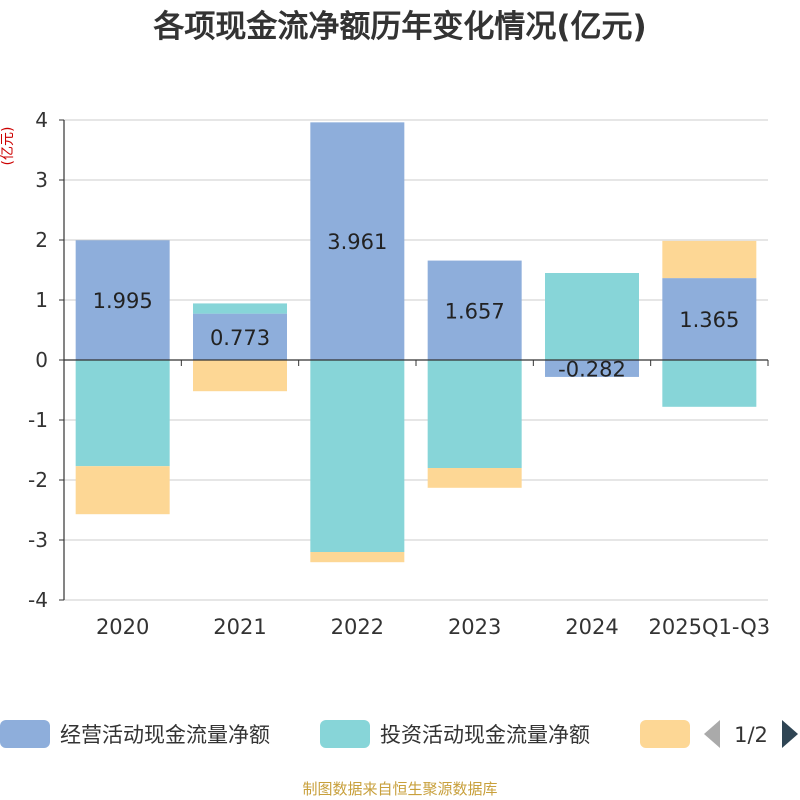 The height and width of the screenshot is (800, 800). What do you see at coordinates (712, 734) in the screenshot?
I see `page-prev-icon` at bounding box center [712, 734].